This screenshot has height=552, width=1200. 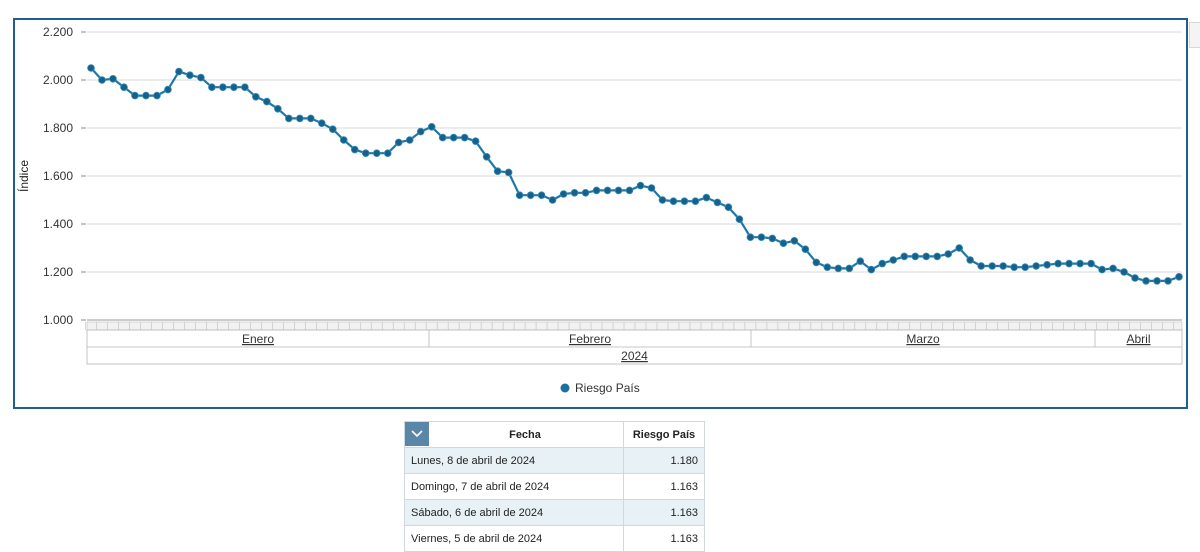 I want to click on side-panel-tab, so click(x=1194, y=35).